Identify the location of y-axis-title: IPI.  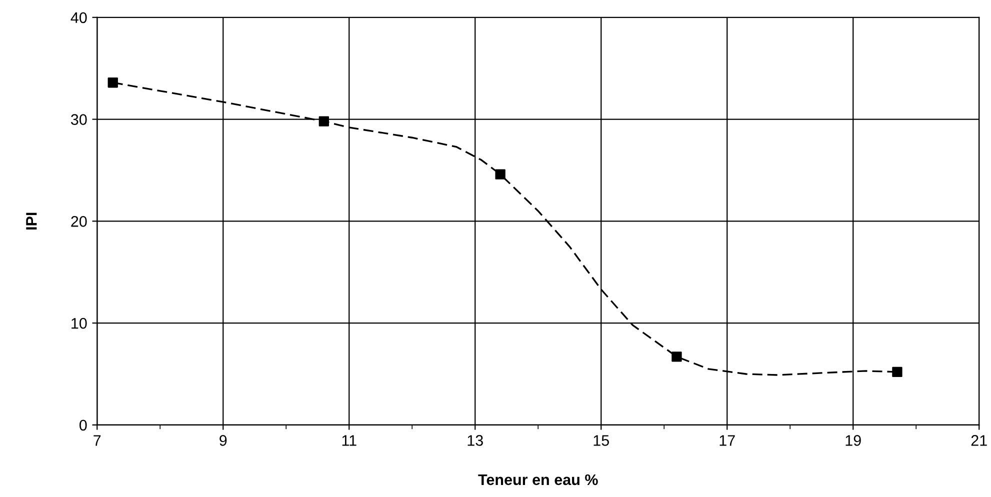
(31, 221).